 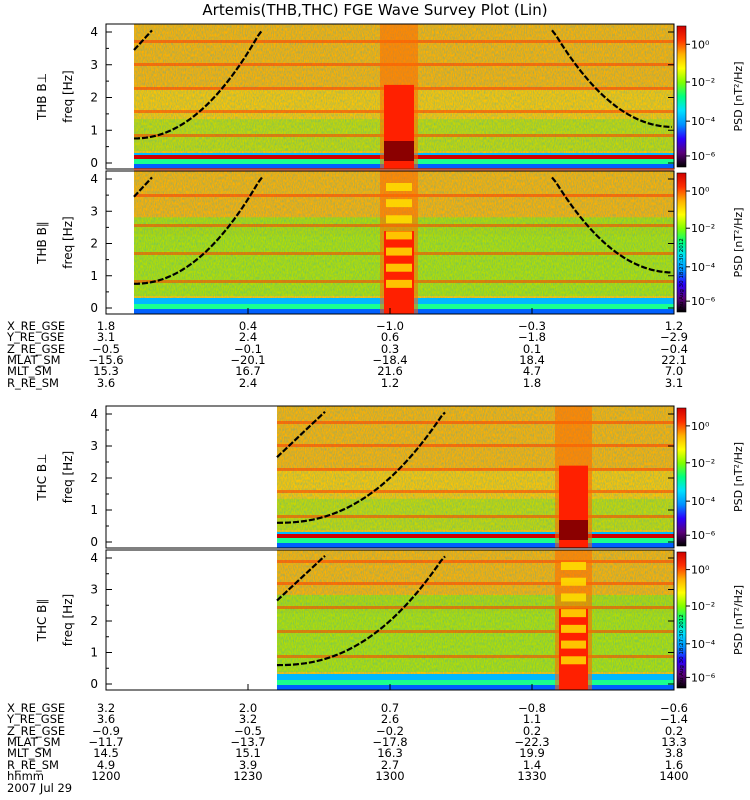 I want to click on low-freq-strip, so click(x=475, y=677).